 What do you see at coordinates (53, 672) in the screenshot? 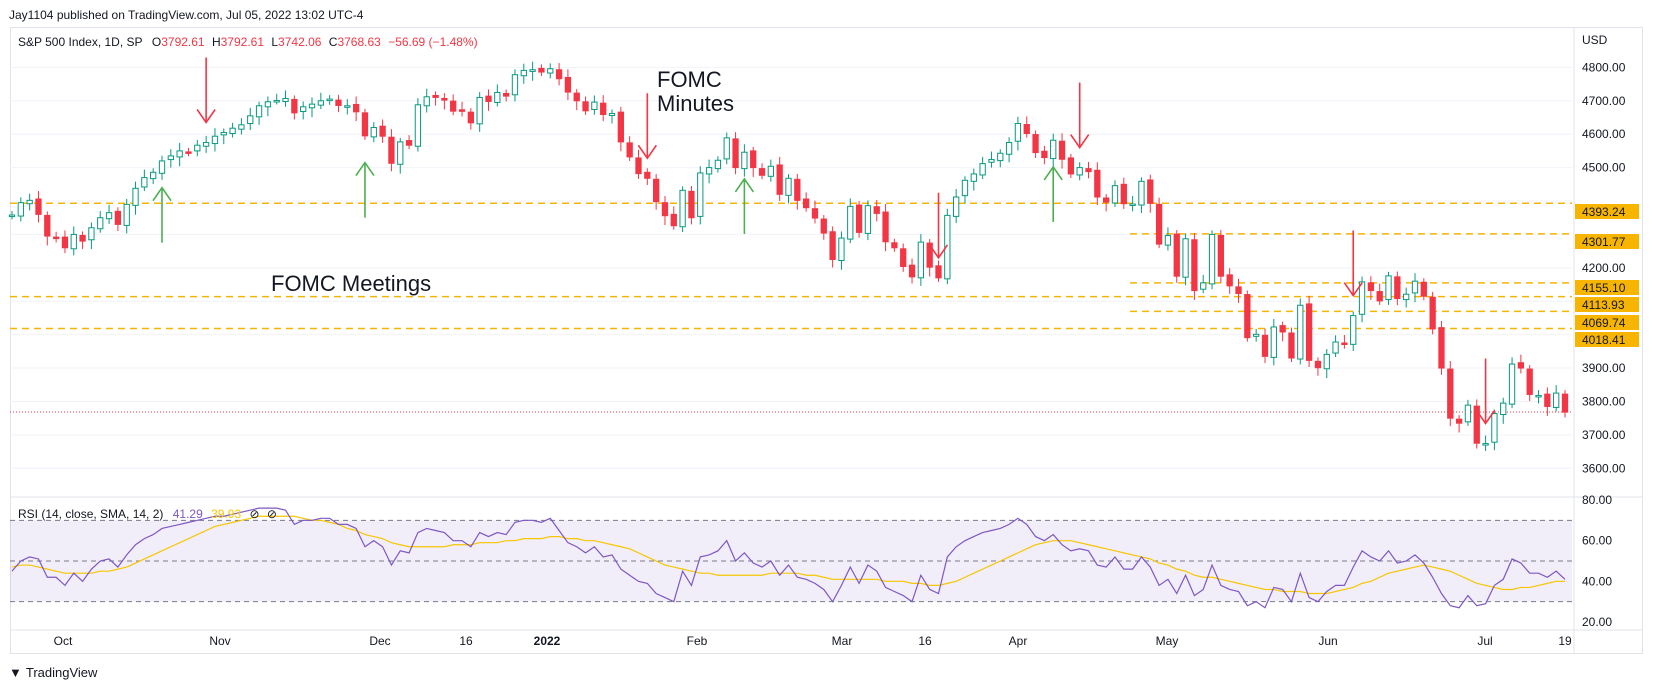
I see `footer-brand: ▼ TradingView` at bounding box center [53, 672].